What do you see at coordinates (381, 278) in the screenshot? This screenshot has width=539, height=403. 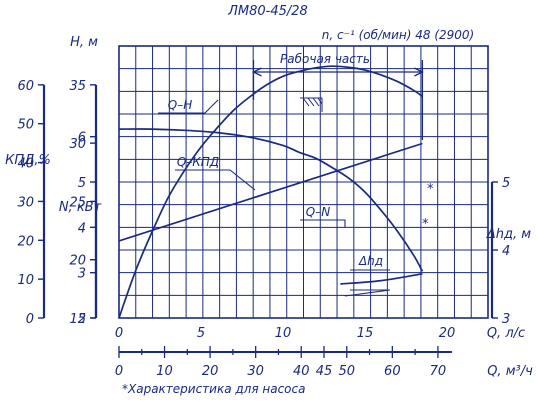 I see `dh-curve` at bounding box center [381, 278].